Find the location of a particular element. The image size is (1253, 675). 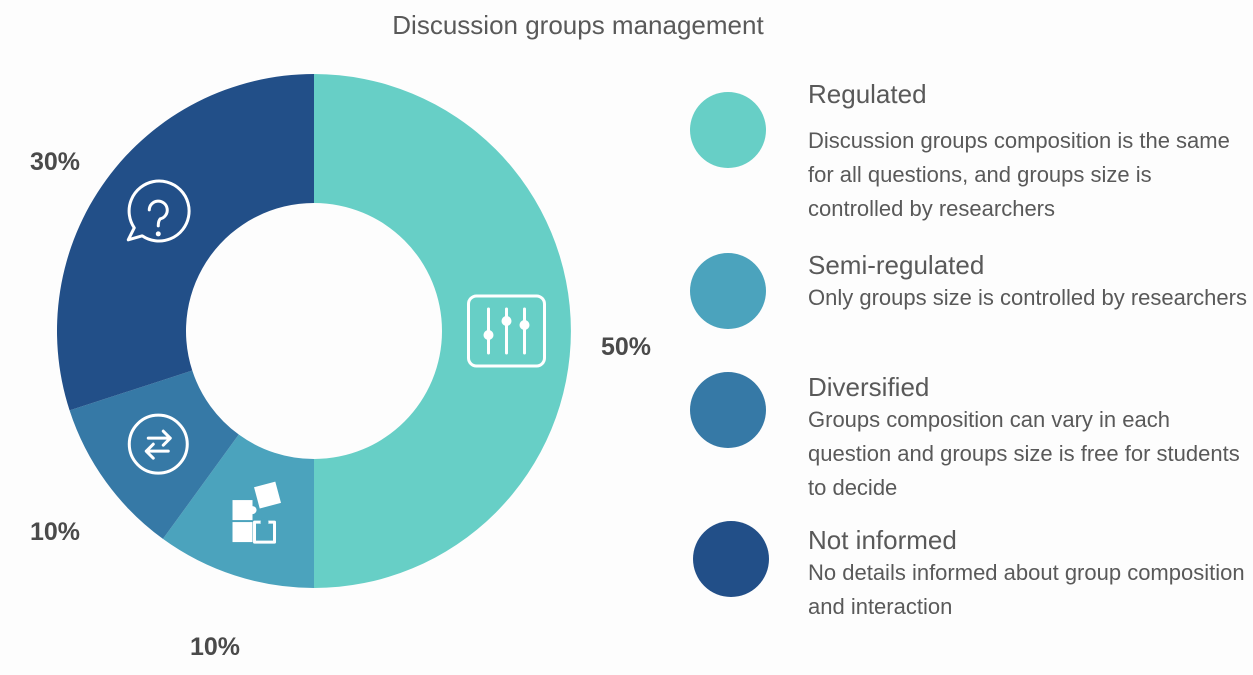

exchange-arrows-icon is located at coordinates (158, 444).